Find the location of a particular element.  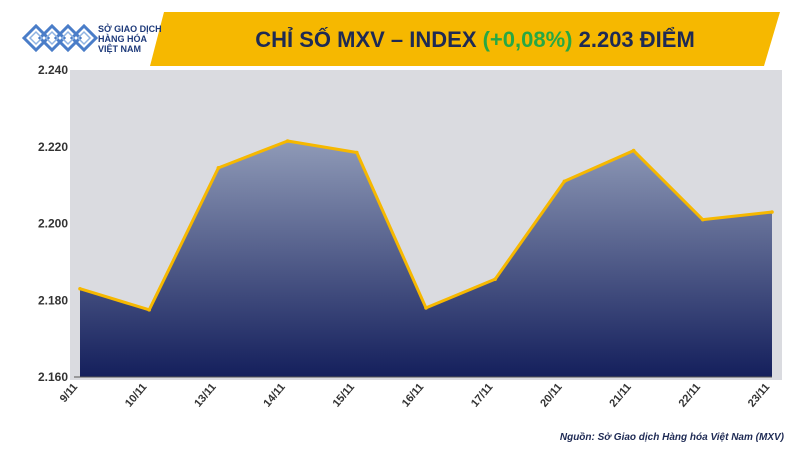

x-tick-label: 23/11 is located at coordinates (759, 395).